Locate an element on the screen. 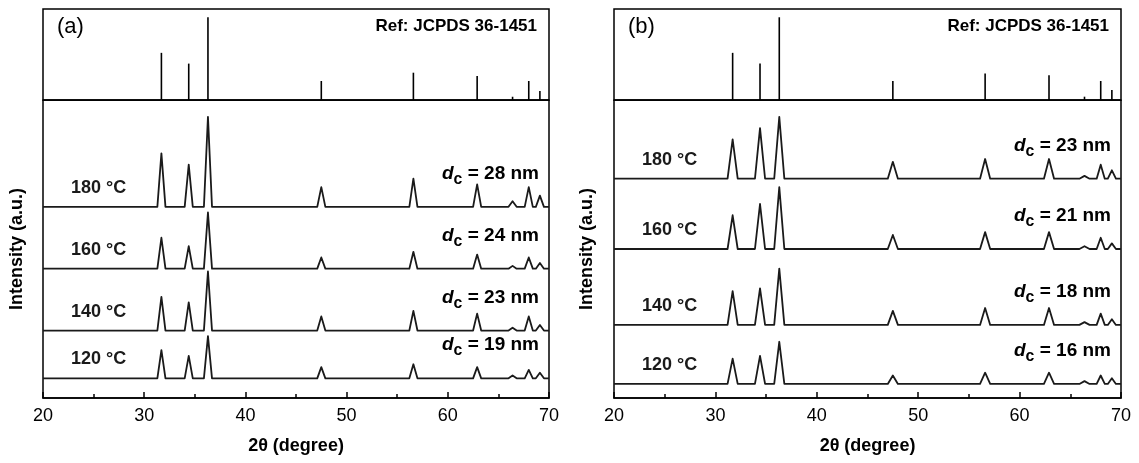 The image size is (1139, 463). annotation: (a) is located at coordinates (70, 25).